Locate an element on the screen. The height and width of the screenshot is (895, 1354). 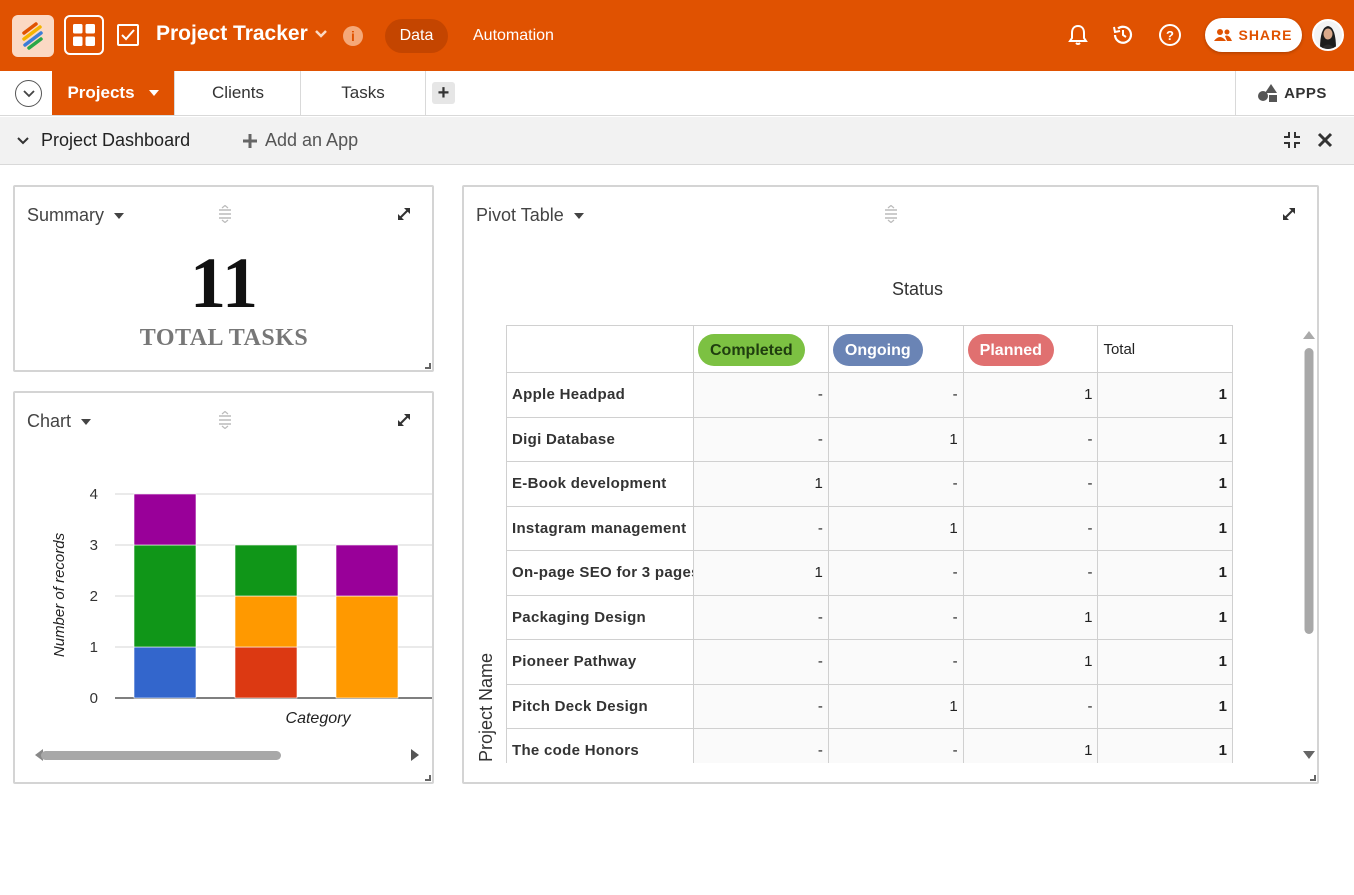
add-app-button: Add an App is located at coordinates (300, 140).